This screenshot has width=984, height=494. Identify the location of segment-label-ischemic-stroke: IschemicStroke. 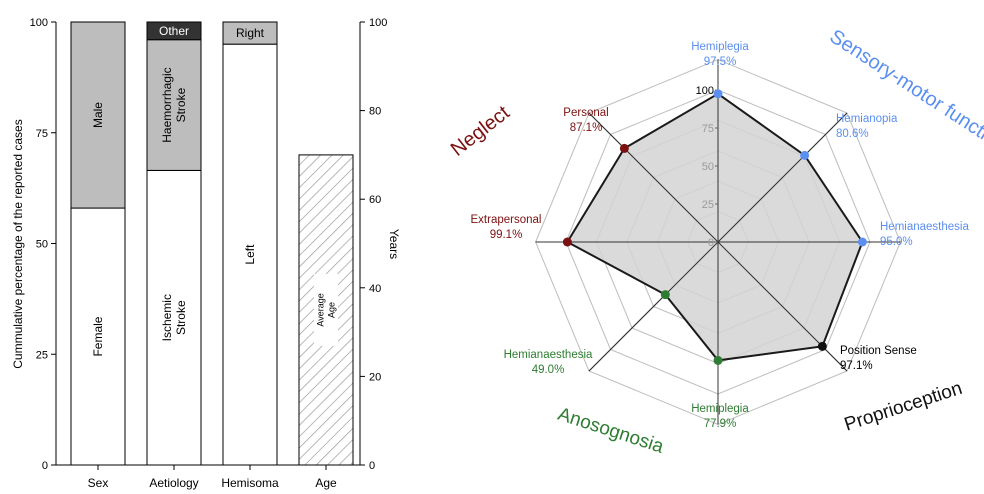
(174, 317).